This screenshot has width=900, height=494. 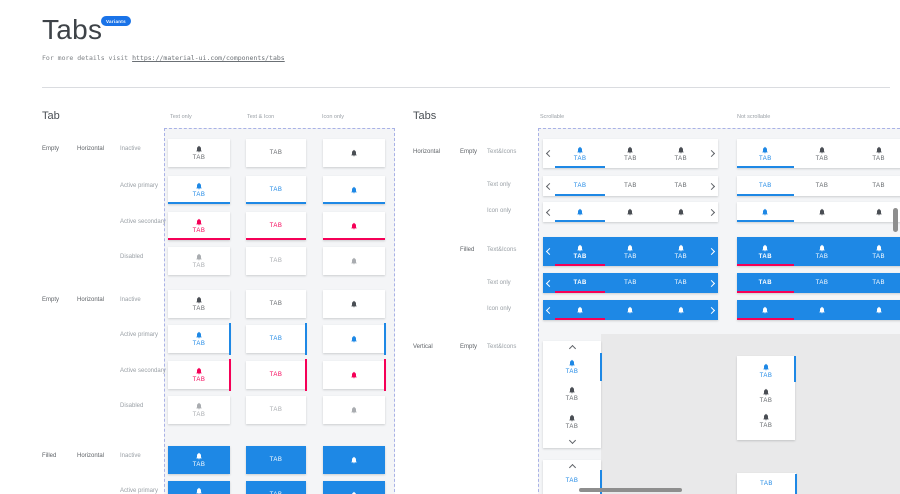 I want to click on horizontal-scrollbar-thumb, so click(x=630, y=490).